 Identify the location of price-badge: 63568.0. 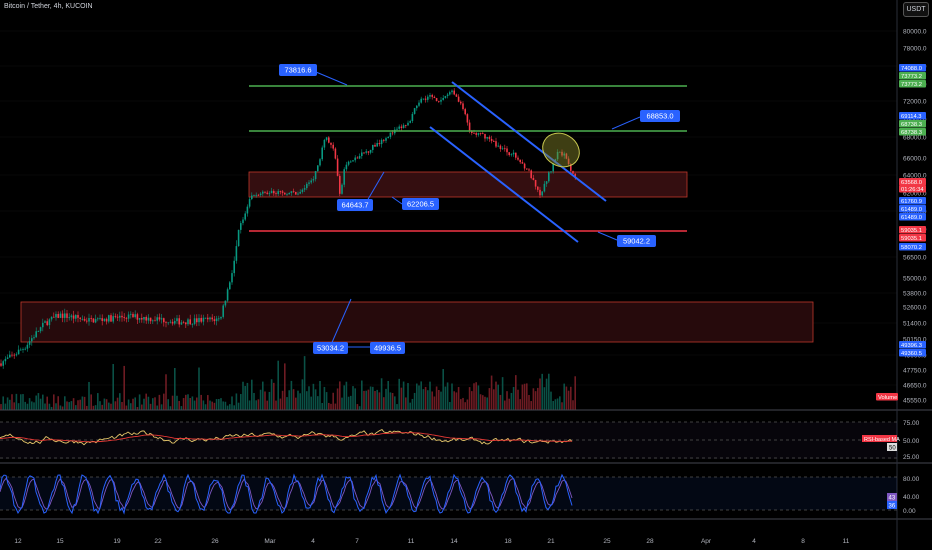
(911, 183).